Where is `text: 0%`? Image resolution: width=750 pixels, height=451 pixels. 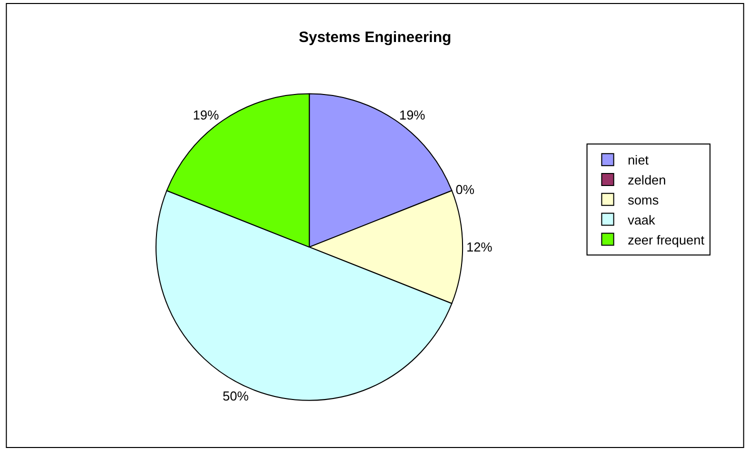 text: 0% is located at coordinates (465, 190).